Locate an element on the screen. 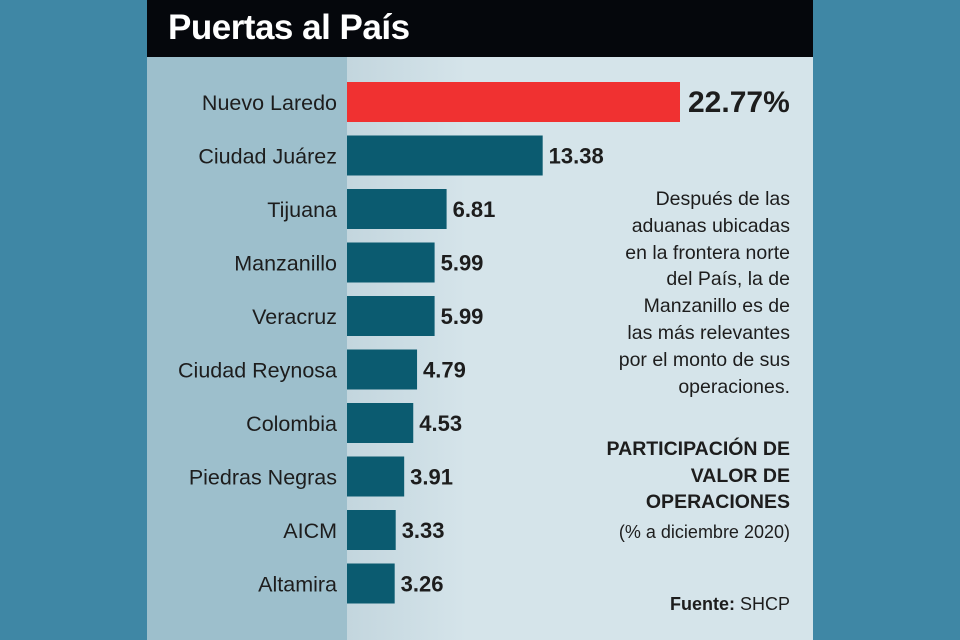 This screenshot has height=640, width=960. chart-subtitle: PARTICIPACIÓN DE VALOR DE OPERACIONES is located at coordinates (698, 475).